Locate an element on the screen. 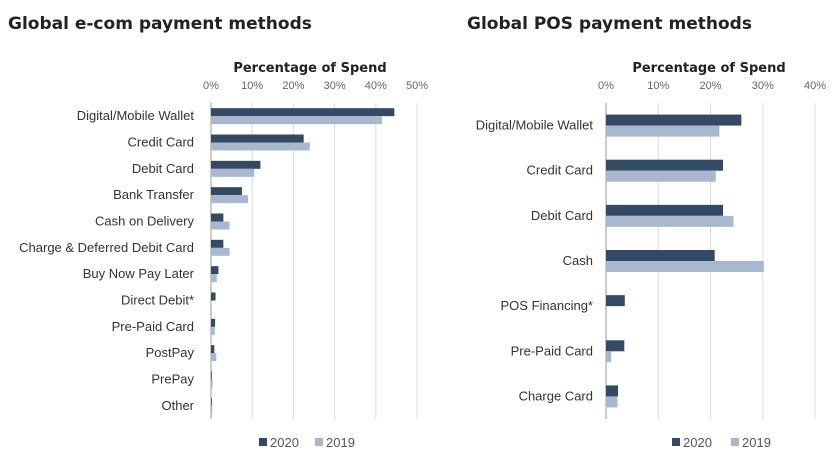  ecom-category-label: Digital/Mobile Wallet is located at coordinates (136, 115).